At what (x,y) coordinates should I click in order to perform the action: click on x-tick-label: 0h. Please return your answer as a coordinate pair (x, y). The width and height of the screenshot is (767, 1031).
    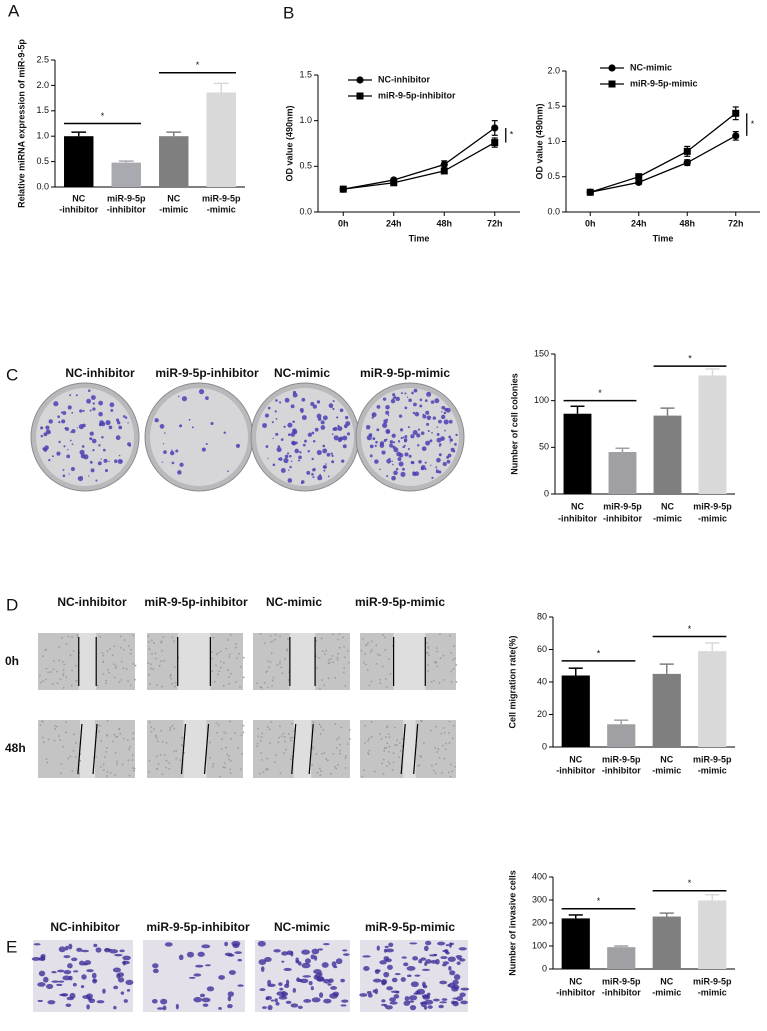
    Looking at the image, I should click on (590, 223).